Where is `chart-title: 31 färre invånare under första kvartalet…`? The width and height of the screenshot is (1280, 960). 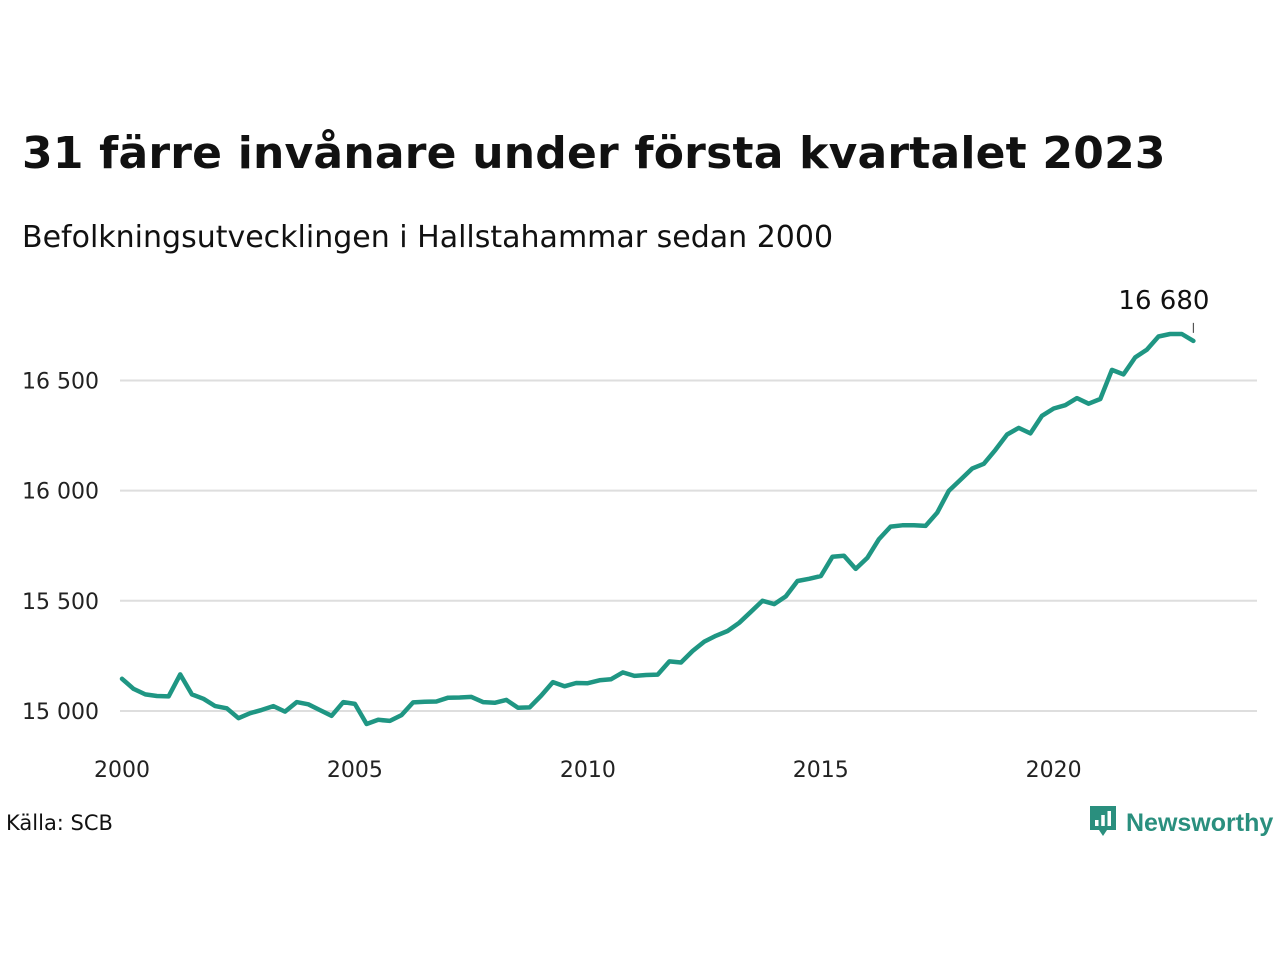 chart-title: 31 färre invånare under första kvartalet… is located at coordinates (594, 153).